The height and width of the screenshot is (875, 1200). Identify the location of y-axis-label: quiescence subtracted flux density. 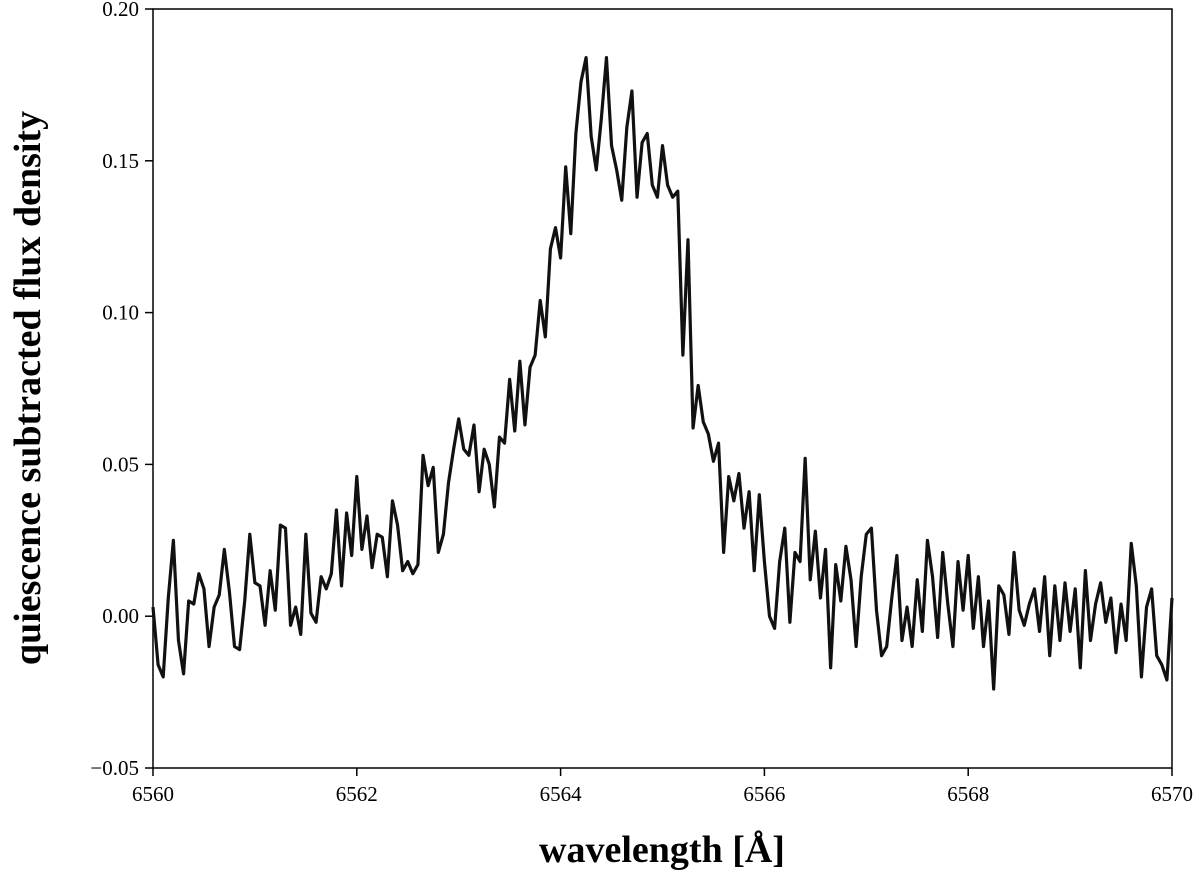
(28, 388).